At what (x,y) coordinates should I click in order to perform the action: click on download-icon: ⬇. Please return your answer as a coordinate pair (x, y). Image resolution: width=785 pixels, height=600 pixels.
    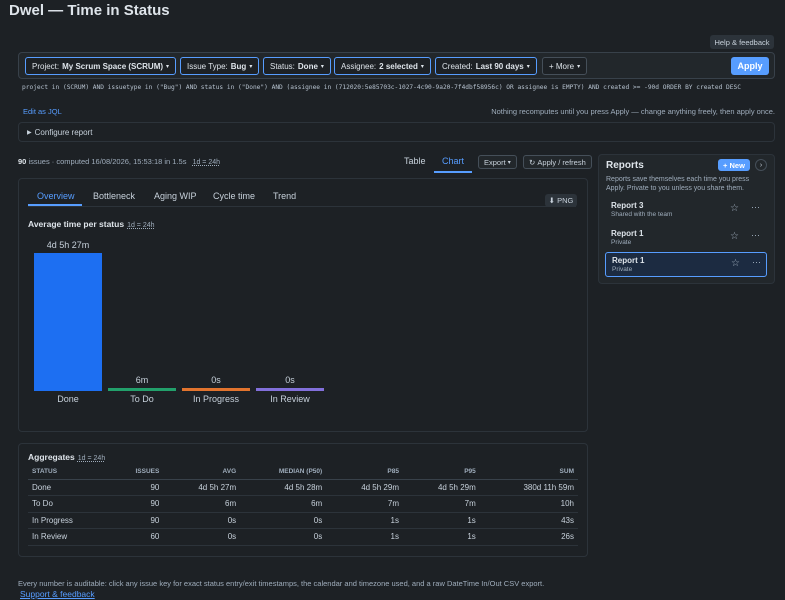
    Looking at the image, I should click on (551, 200).